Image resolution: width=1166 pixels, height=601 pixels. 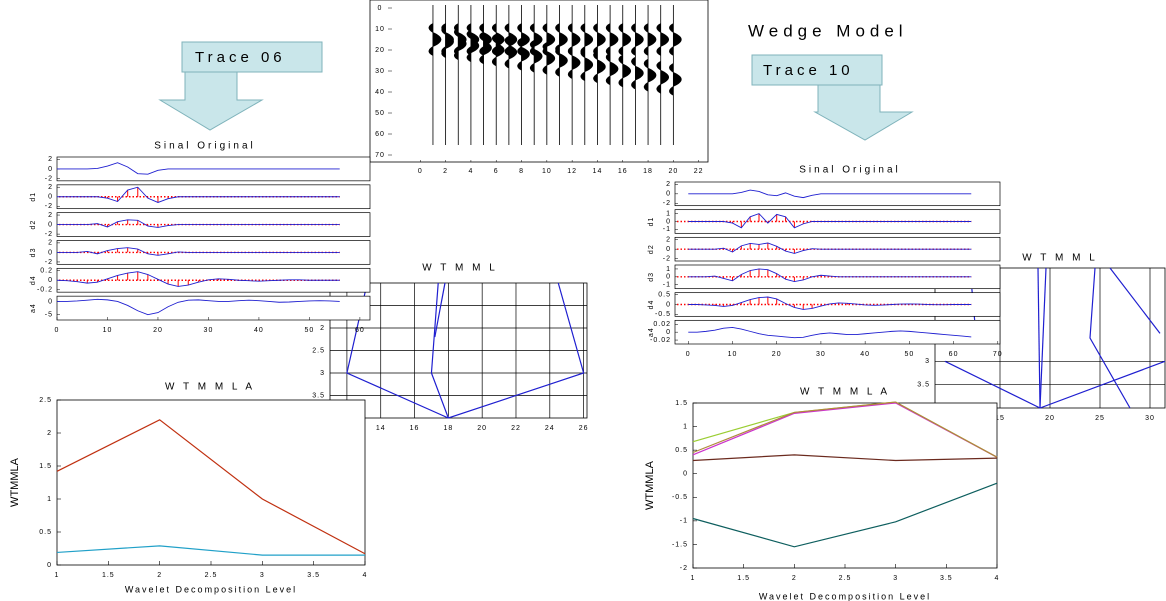 I want to click on x-tick-label: 4, so click(x=470, y=171).